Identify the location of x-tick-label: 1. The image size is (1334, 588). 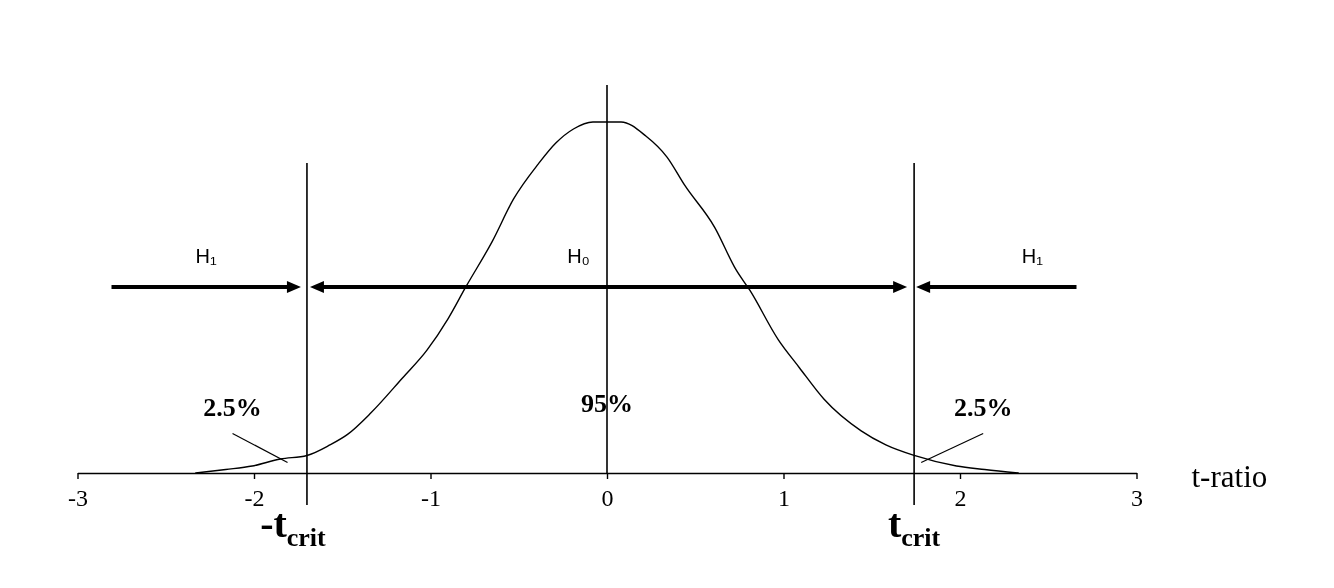
(784, 498).